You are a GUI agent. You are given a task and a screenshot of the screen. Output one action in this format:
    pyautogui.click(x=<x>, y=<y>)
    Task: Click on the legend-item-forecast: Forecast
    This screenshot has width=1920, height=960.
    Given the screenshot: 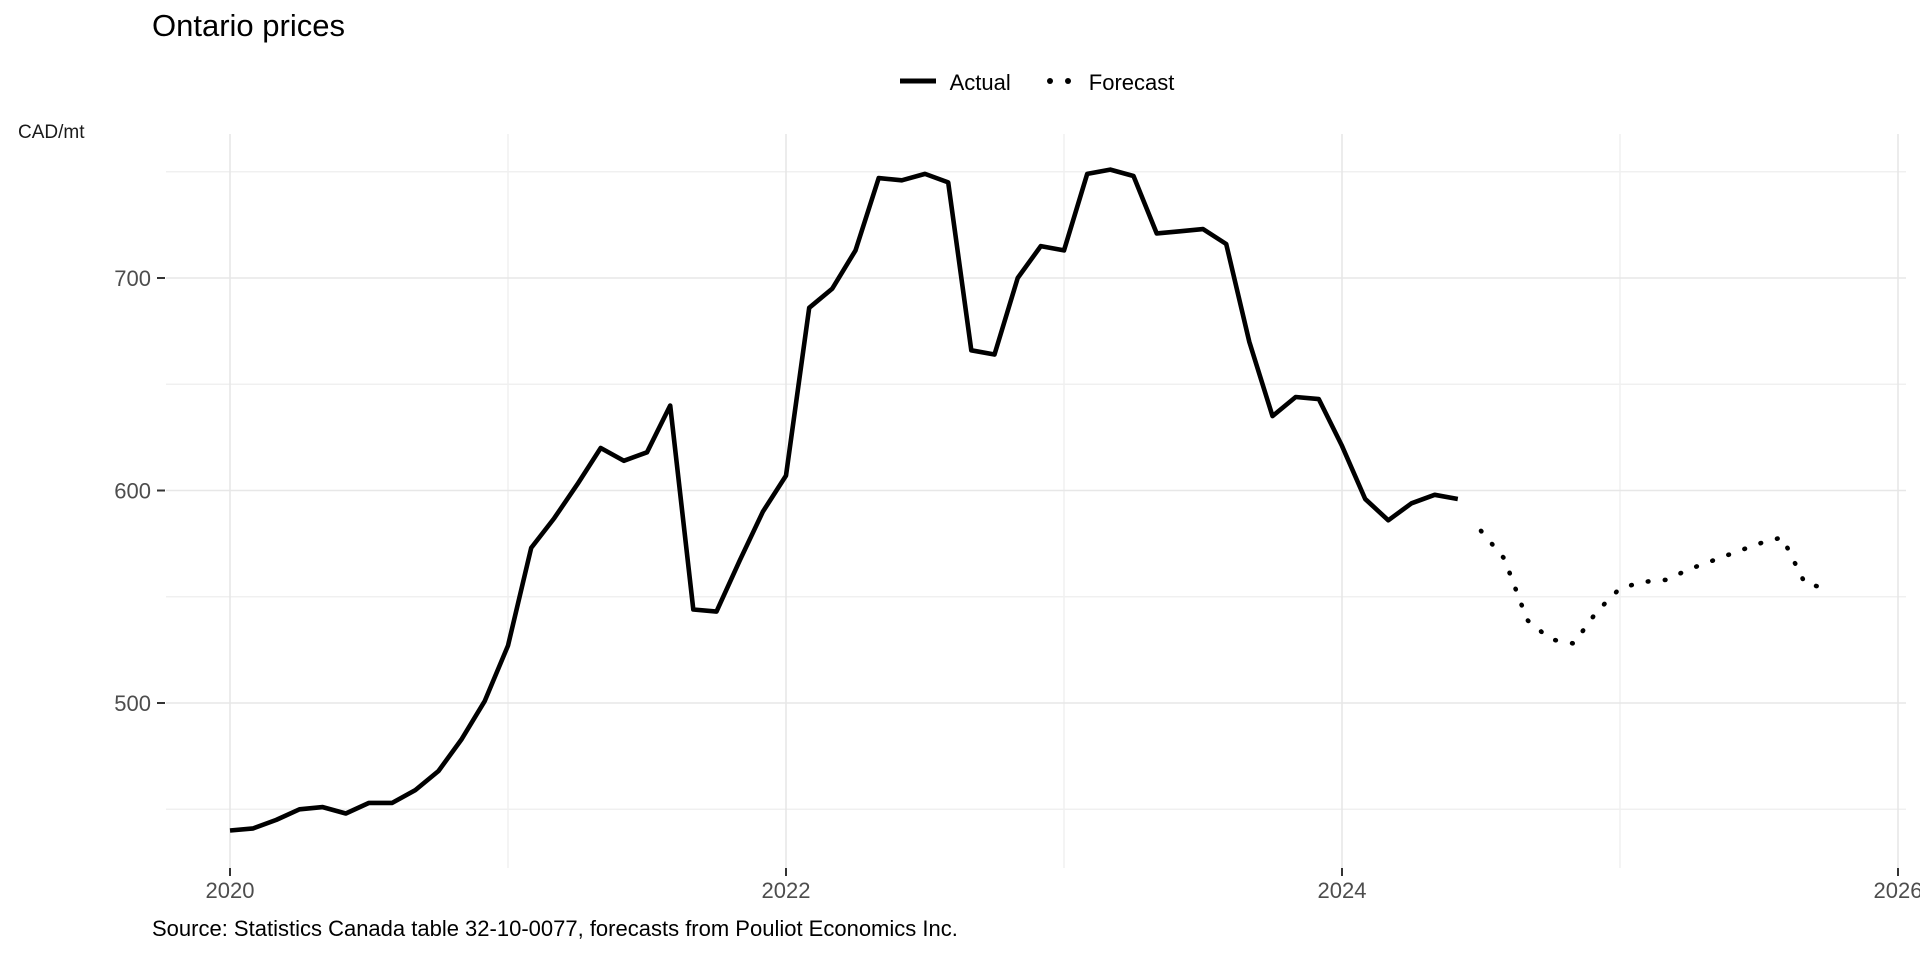 What is the action you would take?
    pyautogui.click(x=1108, y=83)
    